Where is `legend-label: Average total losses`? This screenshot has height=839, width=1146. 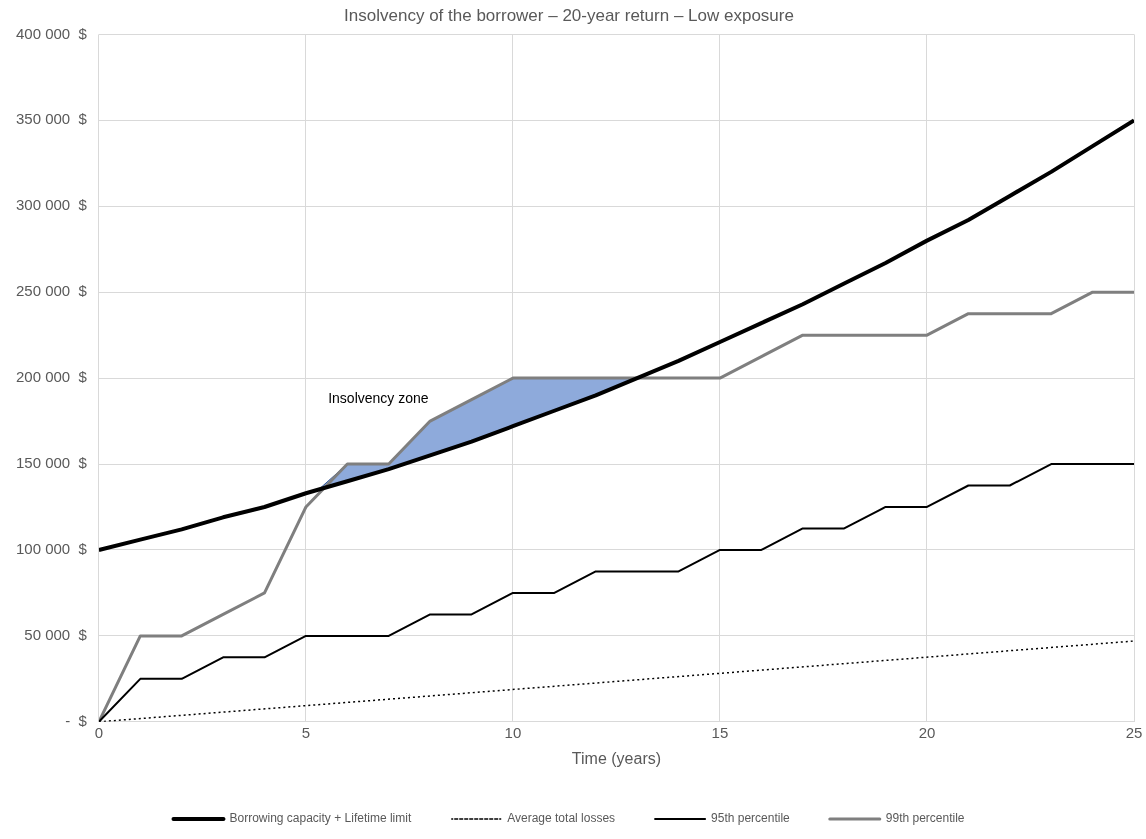
legend-label: Average total losses is located at coordinates (561, 818).